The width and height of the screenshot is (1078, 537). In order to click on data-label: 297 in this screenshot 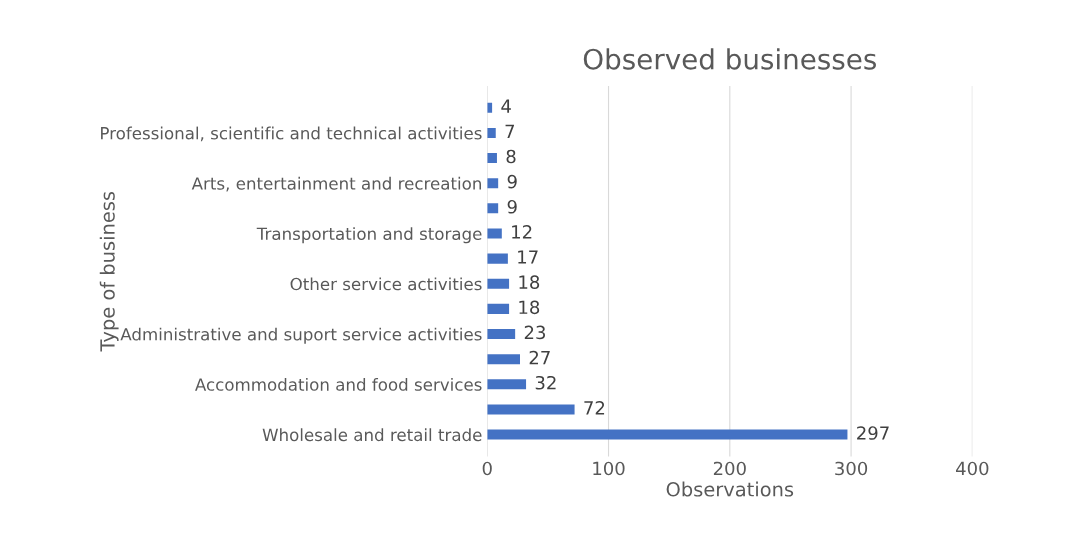, I will do `click(873, 433)`.